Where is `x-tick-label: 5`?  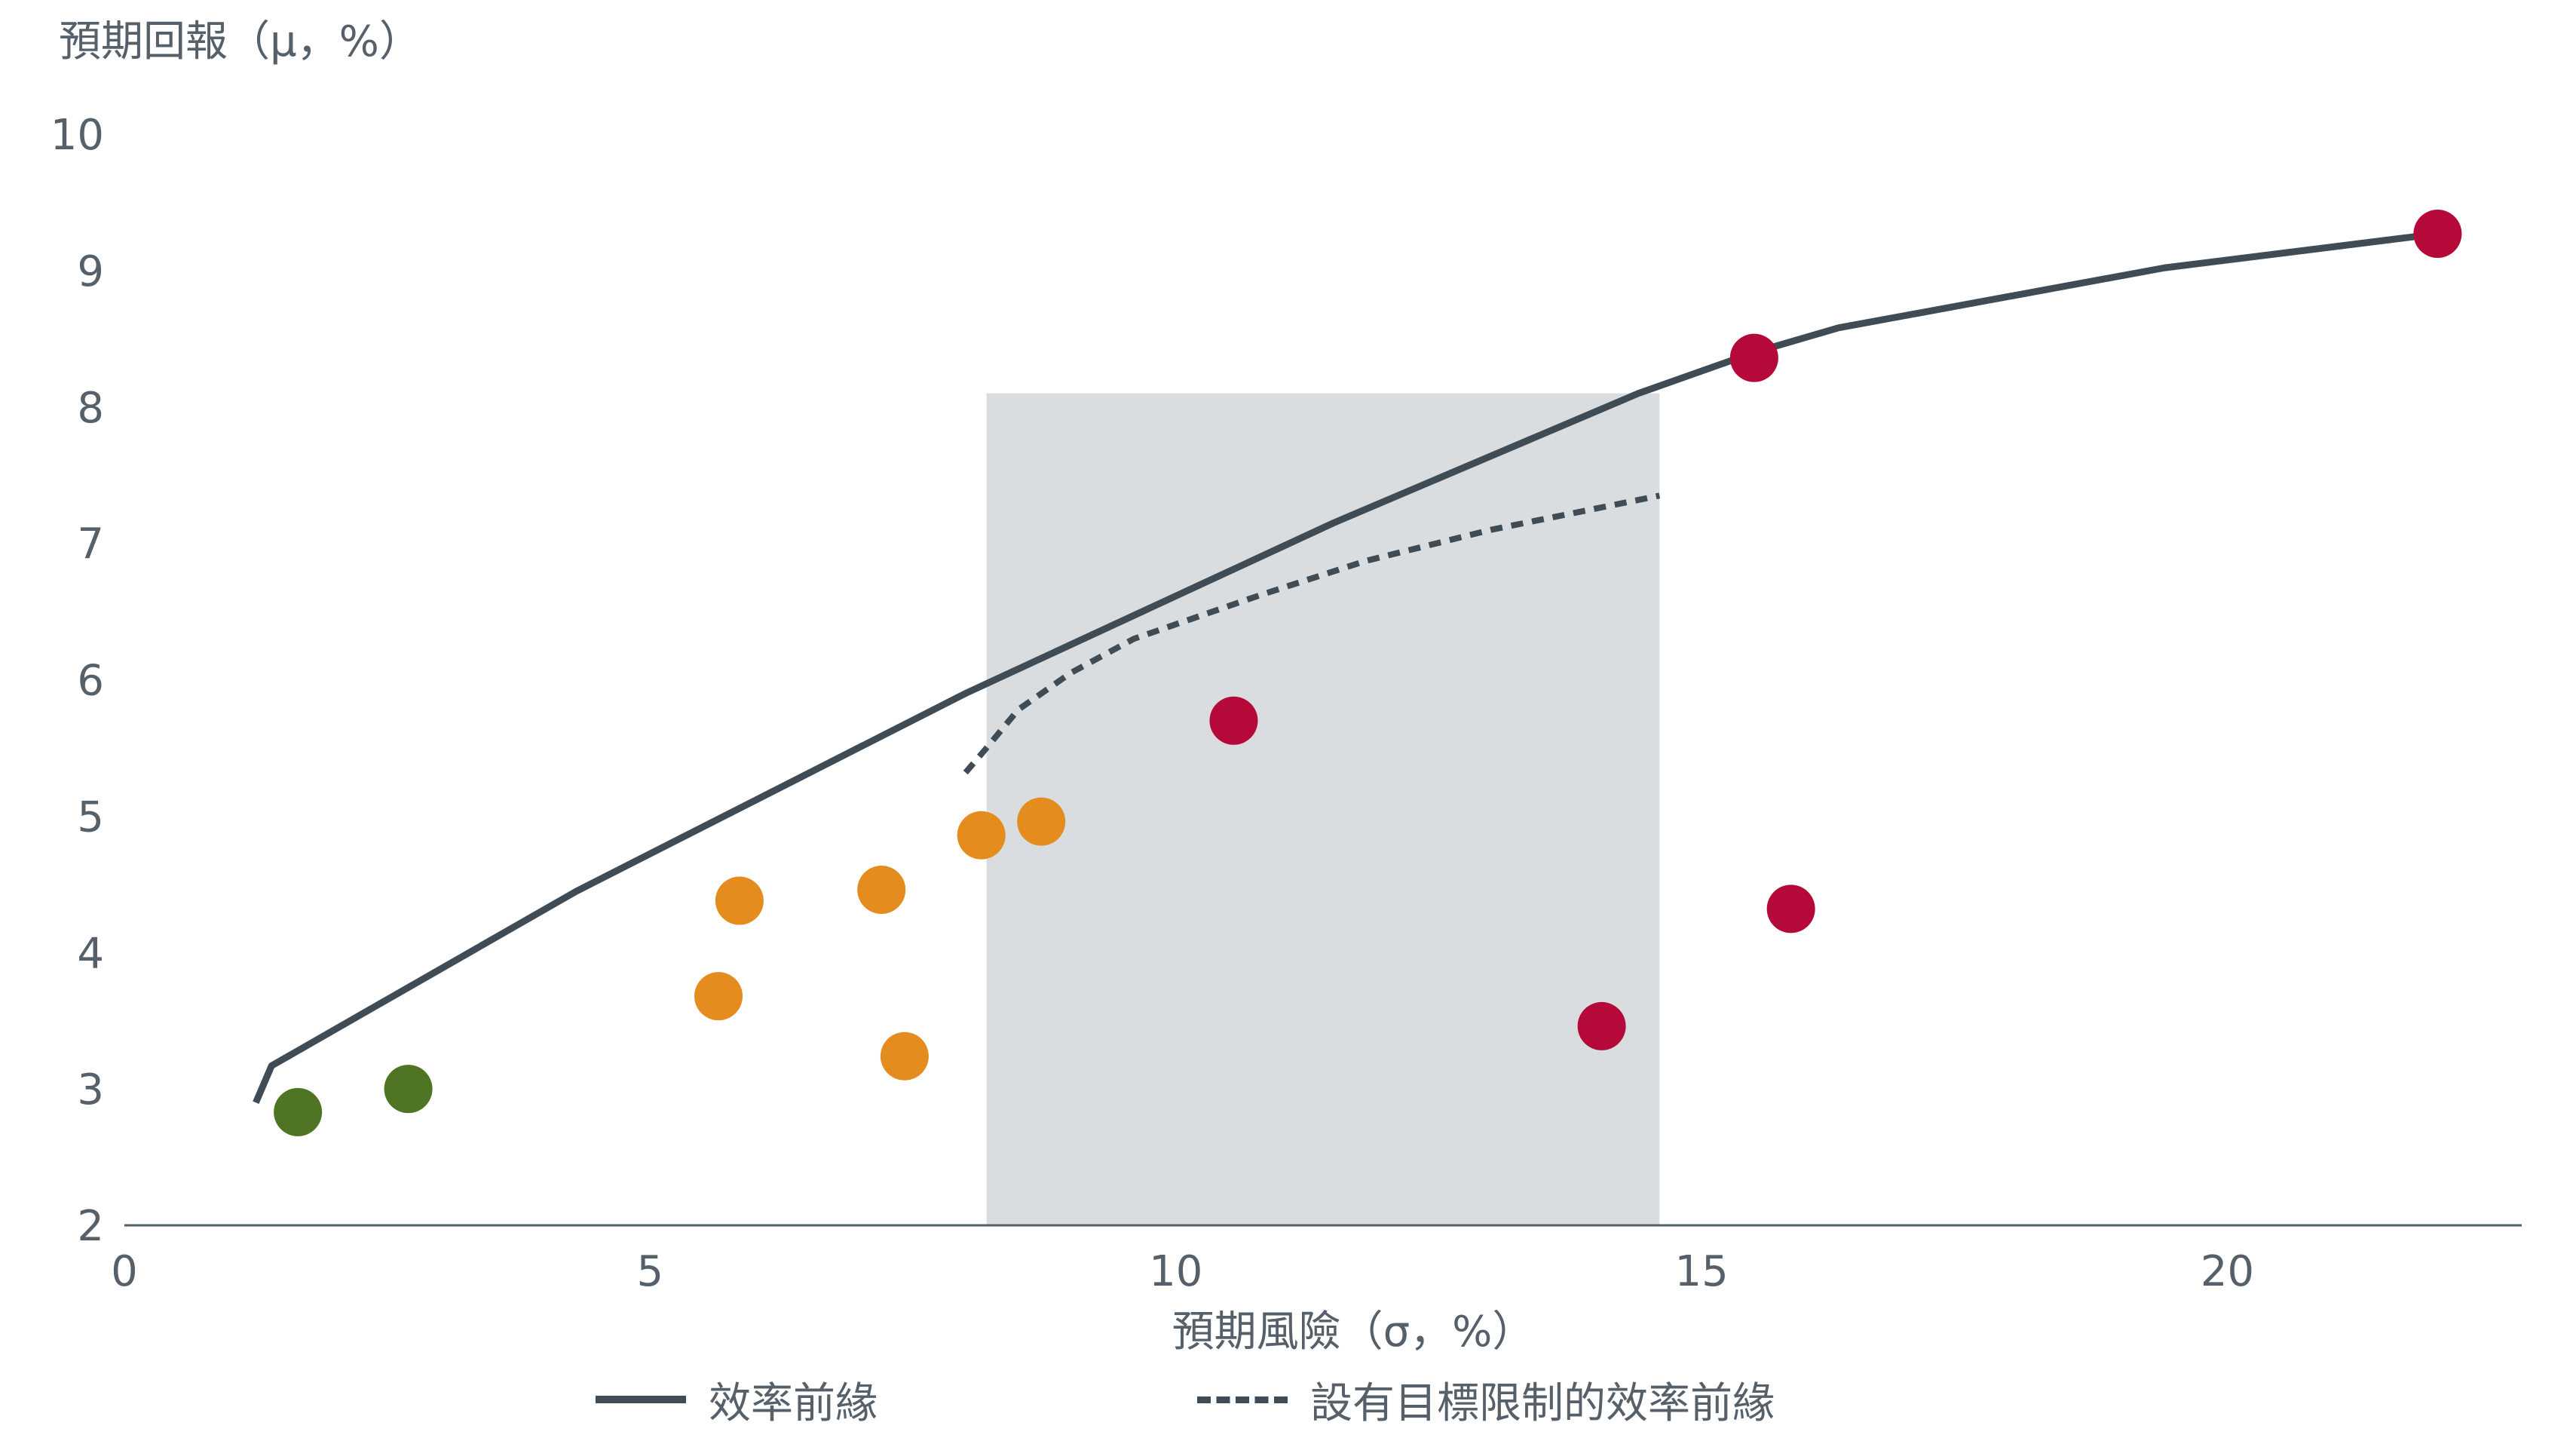 x-tick-label: 5 is located at coordinates (650, 1271).